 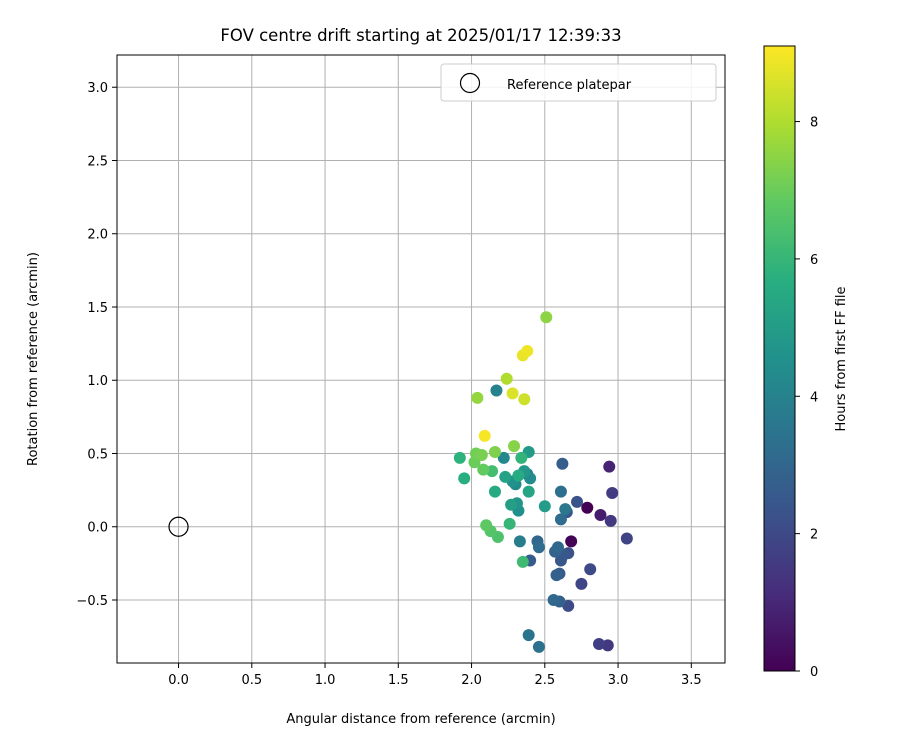 What do you see at coordinates (814, 397) in the screenshot?
I see `colorbar-tick-label: 4` at bounding box center [814, 397].